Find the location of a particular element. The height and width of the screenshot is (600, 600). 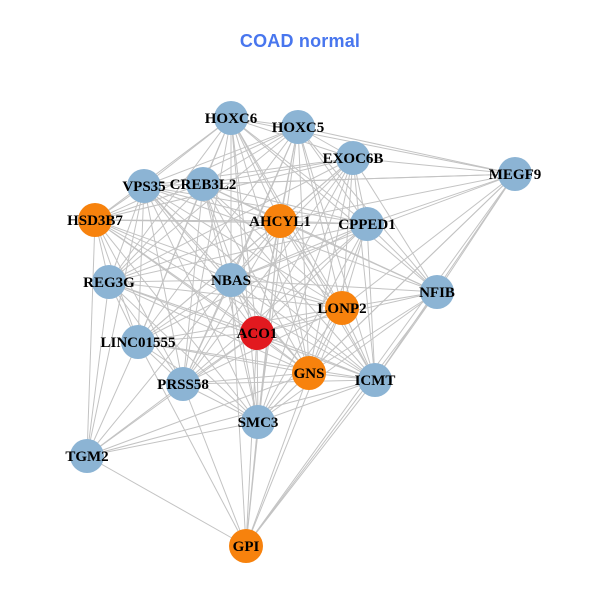

edge-MEGF9-AHCYL1 is located at coordinates (397, 197).